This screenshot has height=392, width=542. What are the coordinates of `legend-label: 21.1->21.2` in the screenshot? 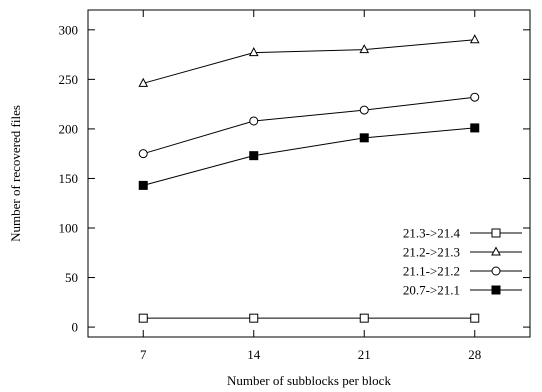 It's located at (431, 271).